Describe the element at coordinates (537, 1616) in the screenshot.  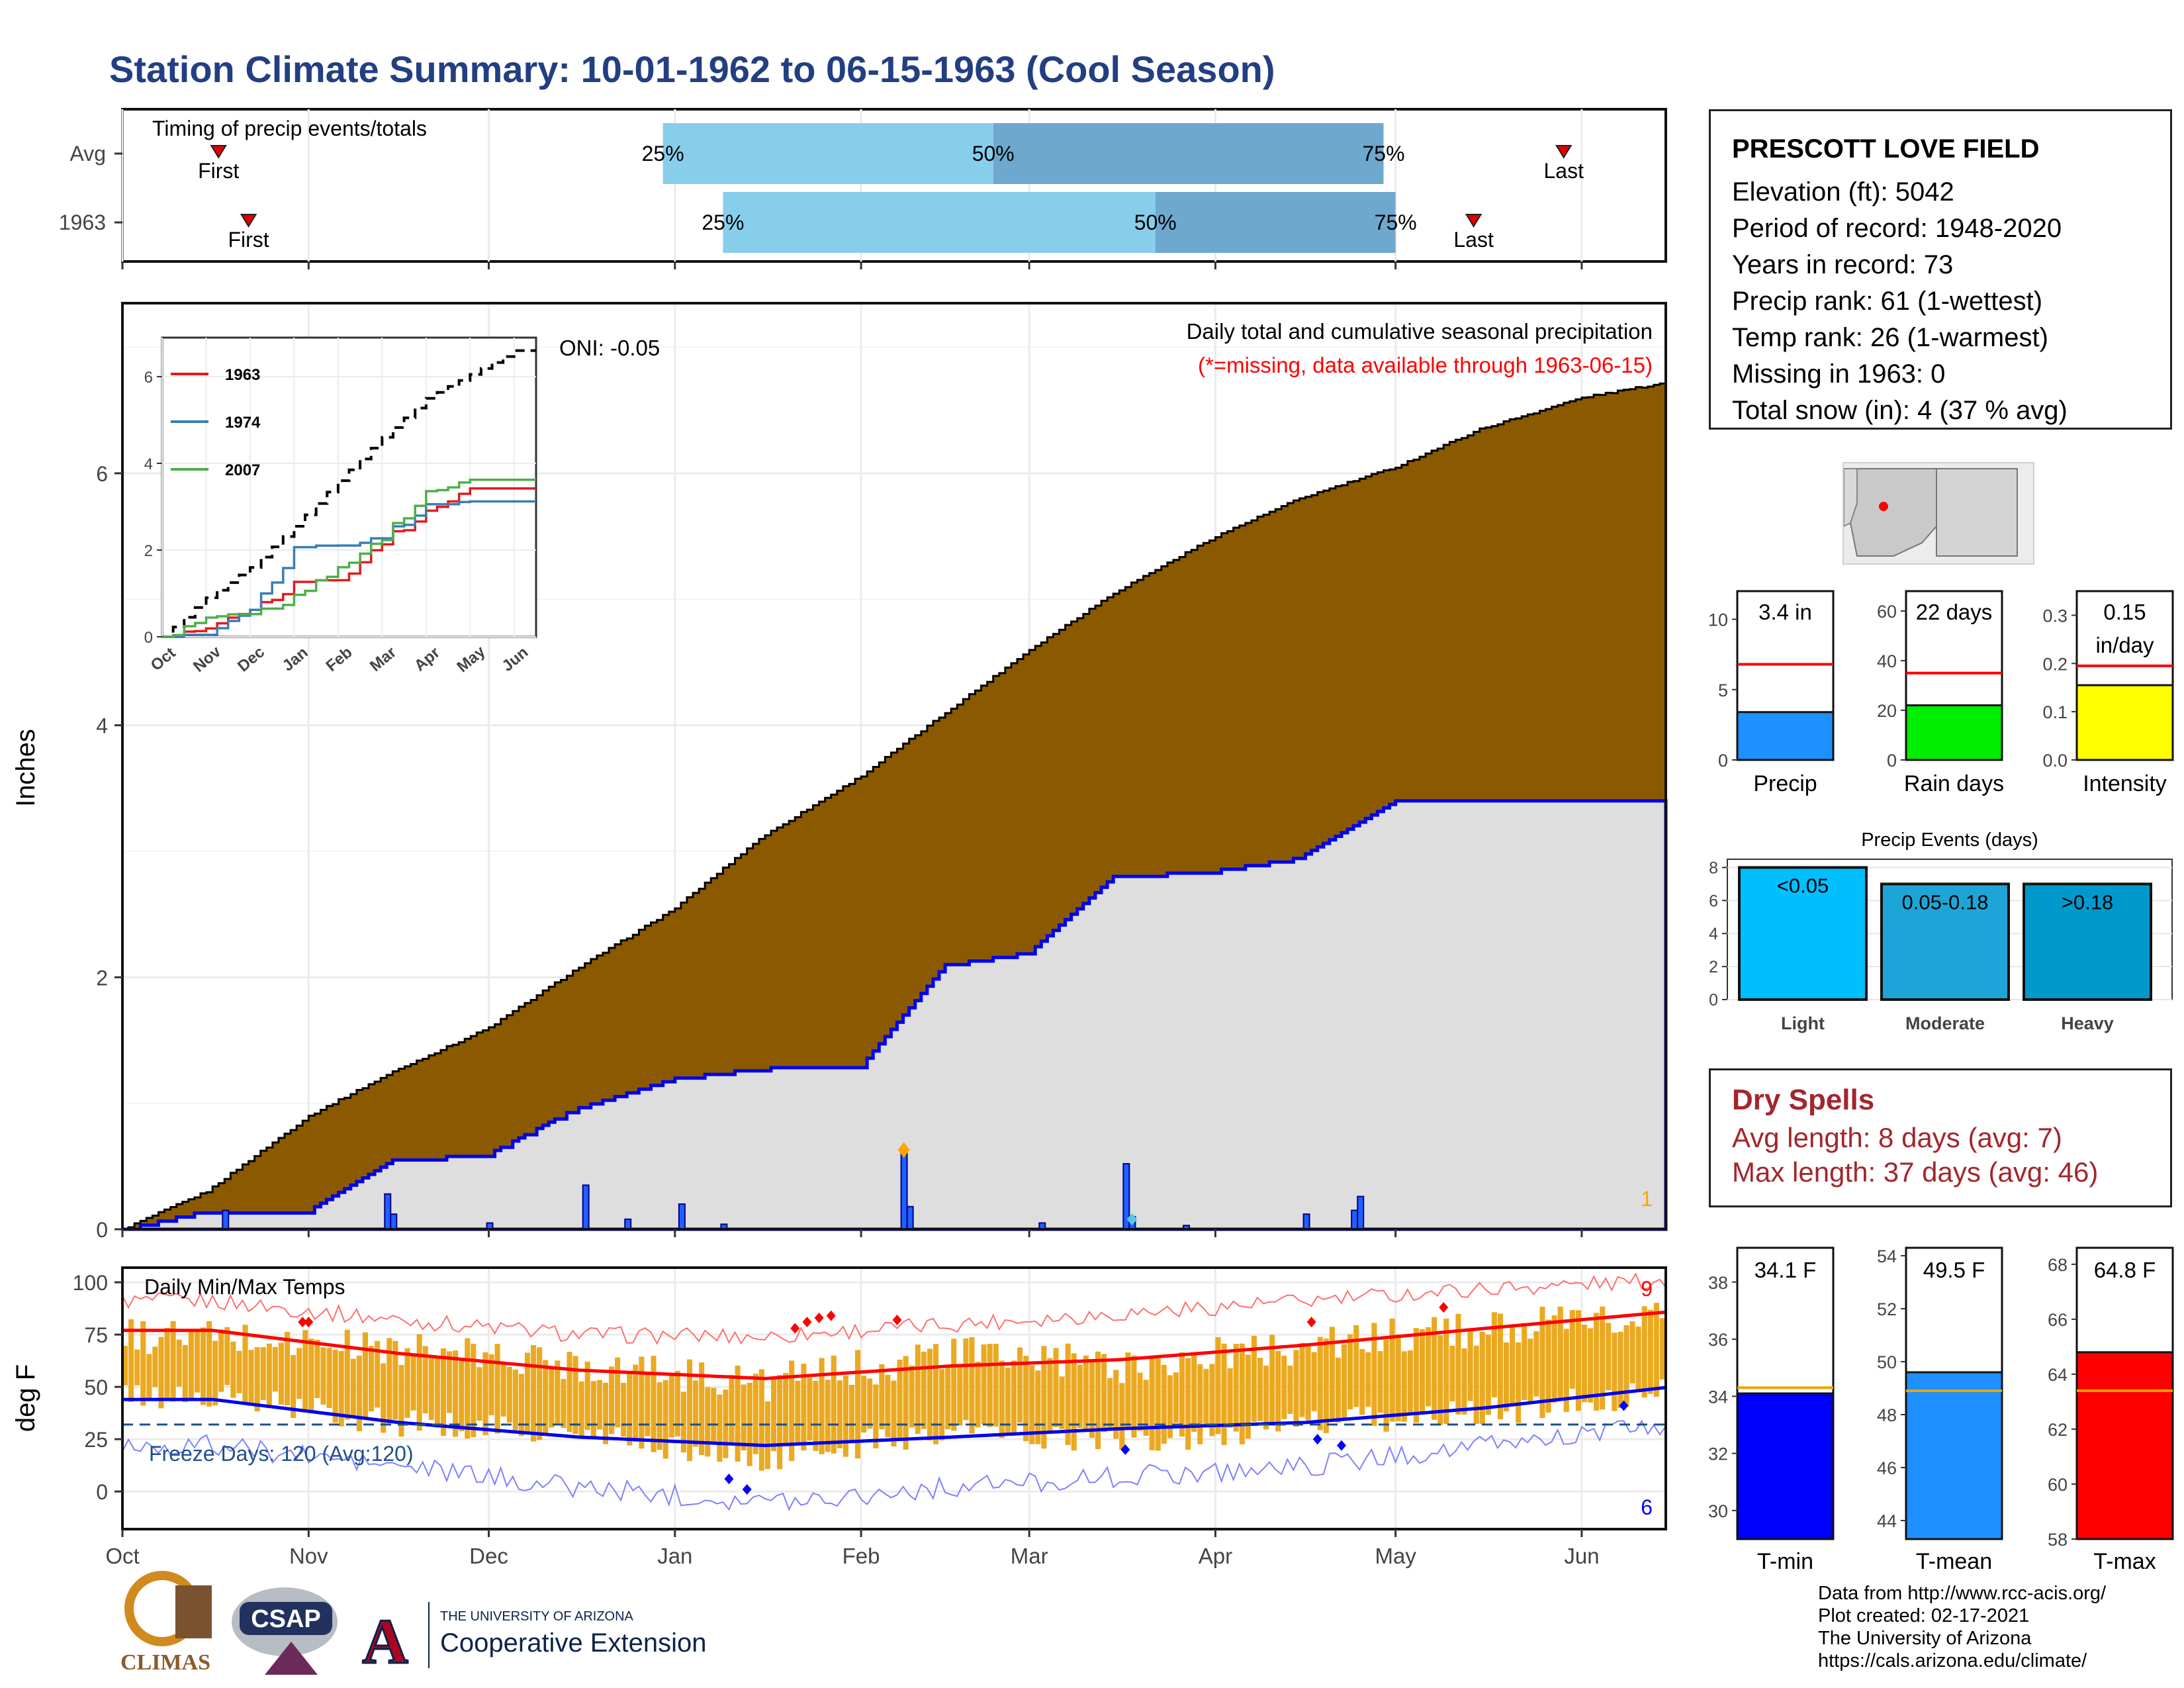
I see `ua-logo-small-text: THE UNIVERSITY OF ARIZONA` at that location.